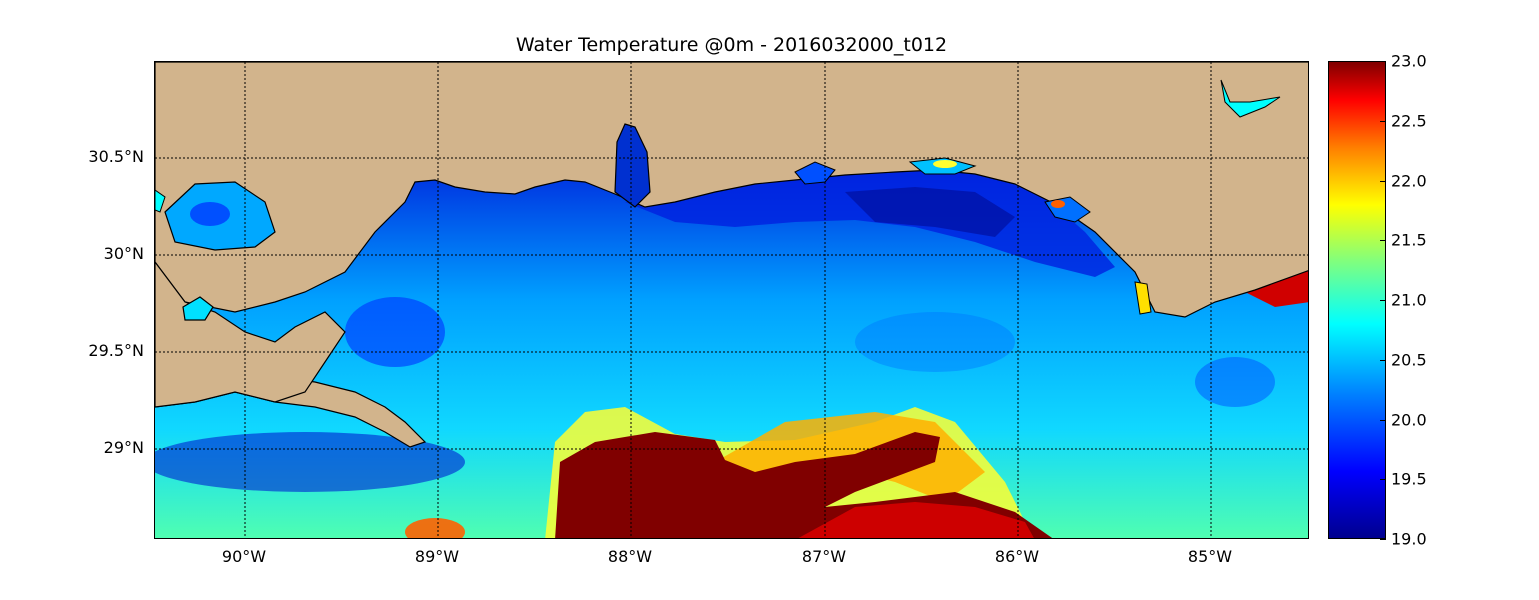  What do you see at coordinates (870, 223) in the screenshot?
I see `cold-coastal-band` at bounding box center [870, 223].